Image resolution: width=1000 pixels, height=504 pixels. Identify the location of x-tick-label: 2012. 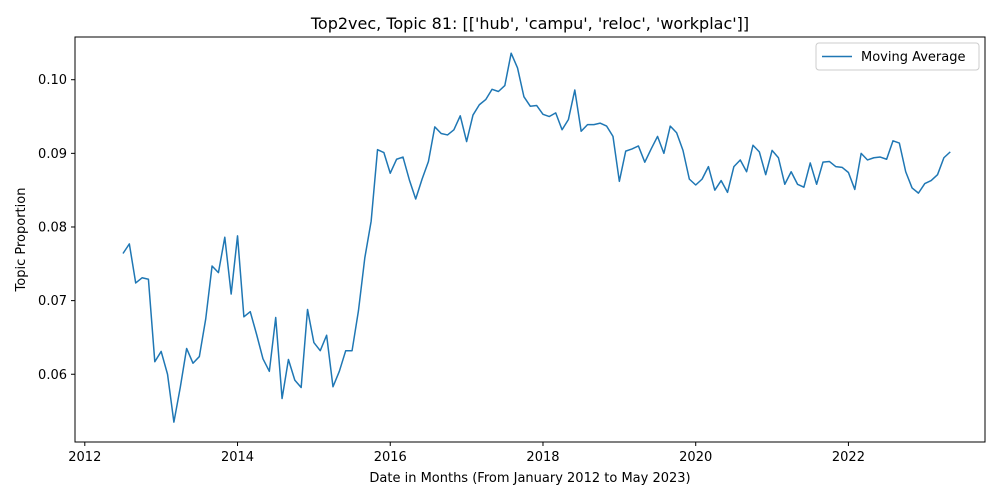
(84, 457).